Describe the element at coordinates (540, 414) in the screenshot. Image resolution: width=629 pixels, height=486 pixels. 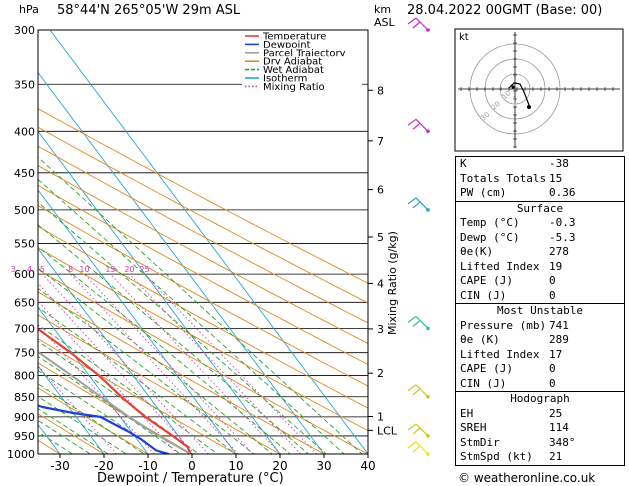
I see `hodograph-stat-row: EH 25` at that location.